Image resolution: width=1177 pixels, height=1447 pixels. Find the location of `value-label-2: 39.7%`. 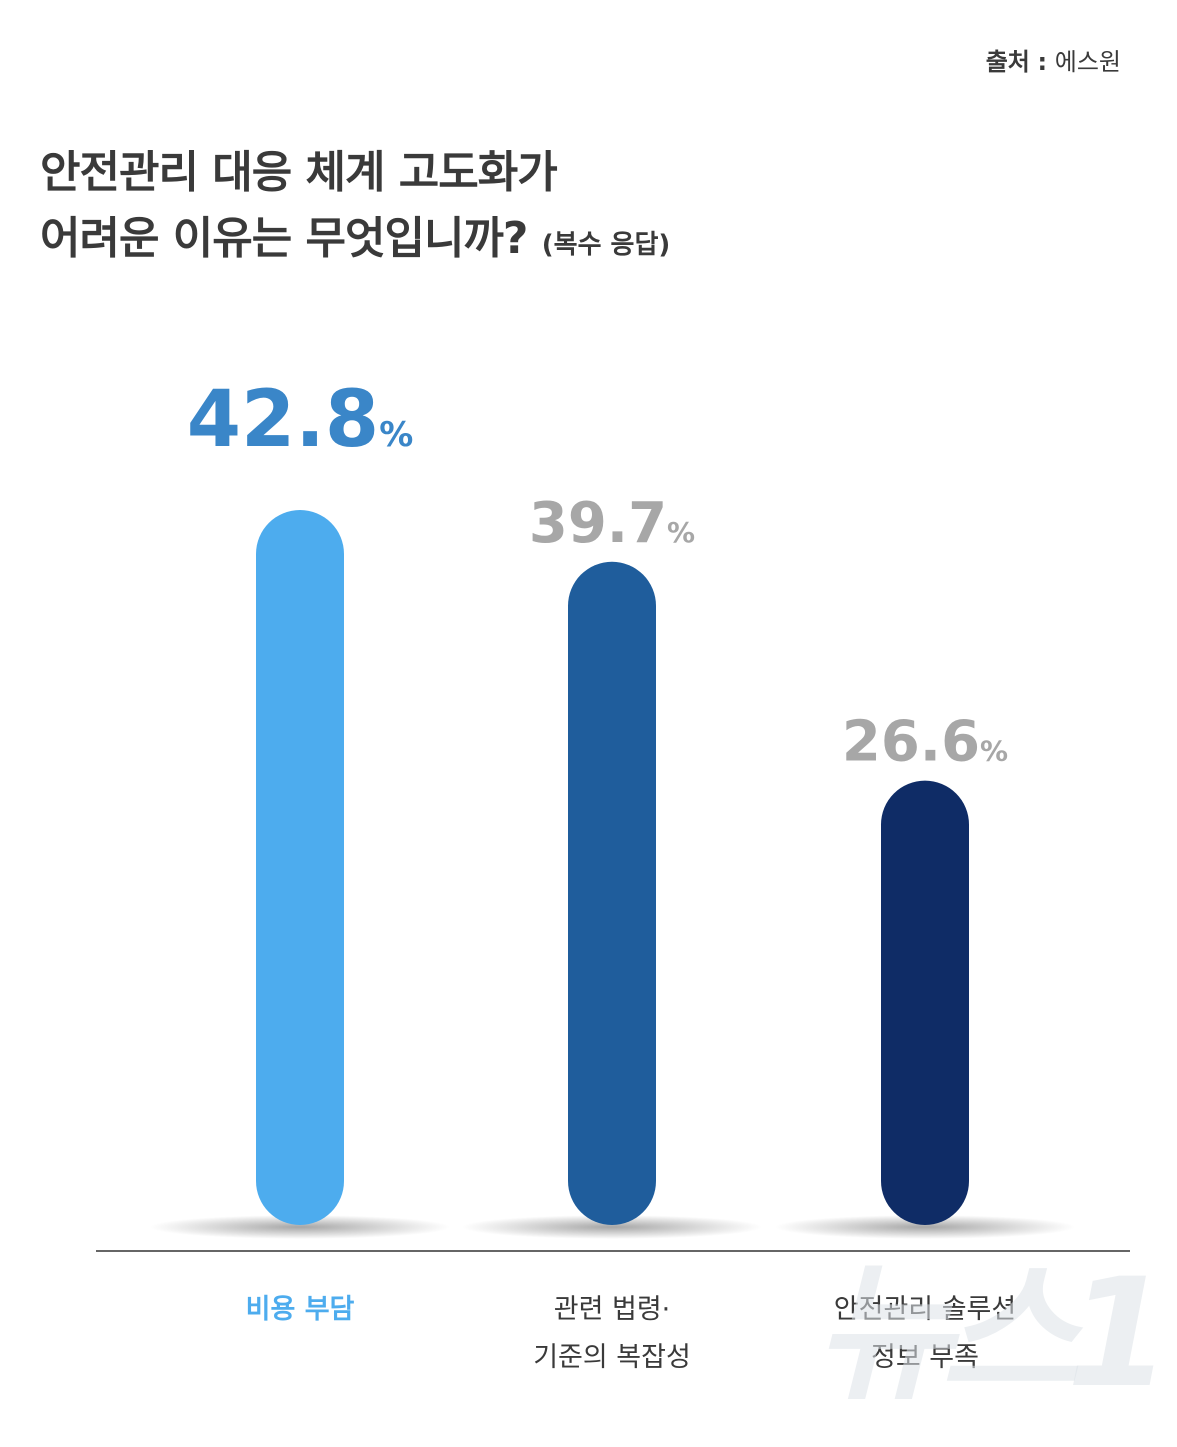

value-label-2: 39.7% is located at coordinates (612, 523).